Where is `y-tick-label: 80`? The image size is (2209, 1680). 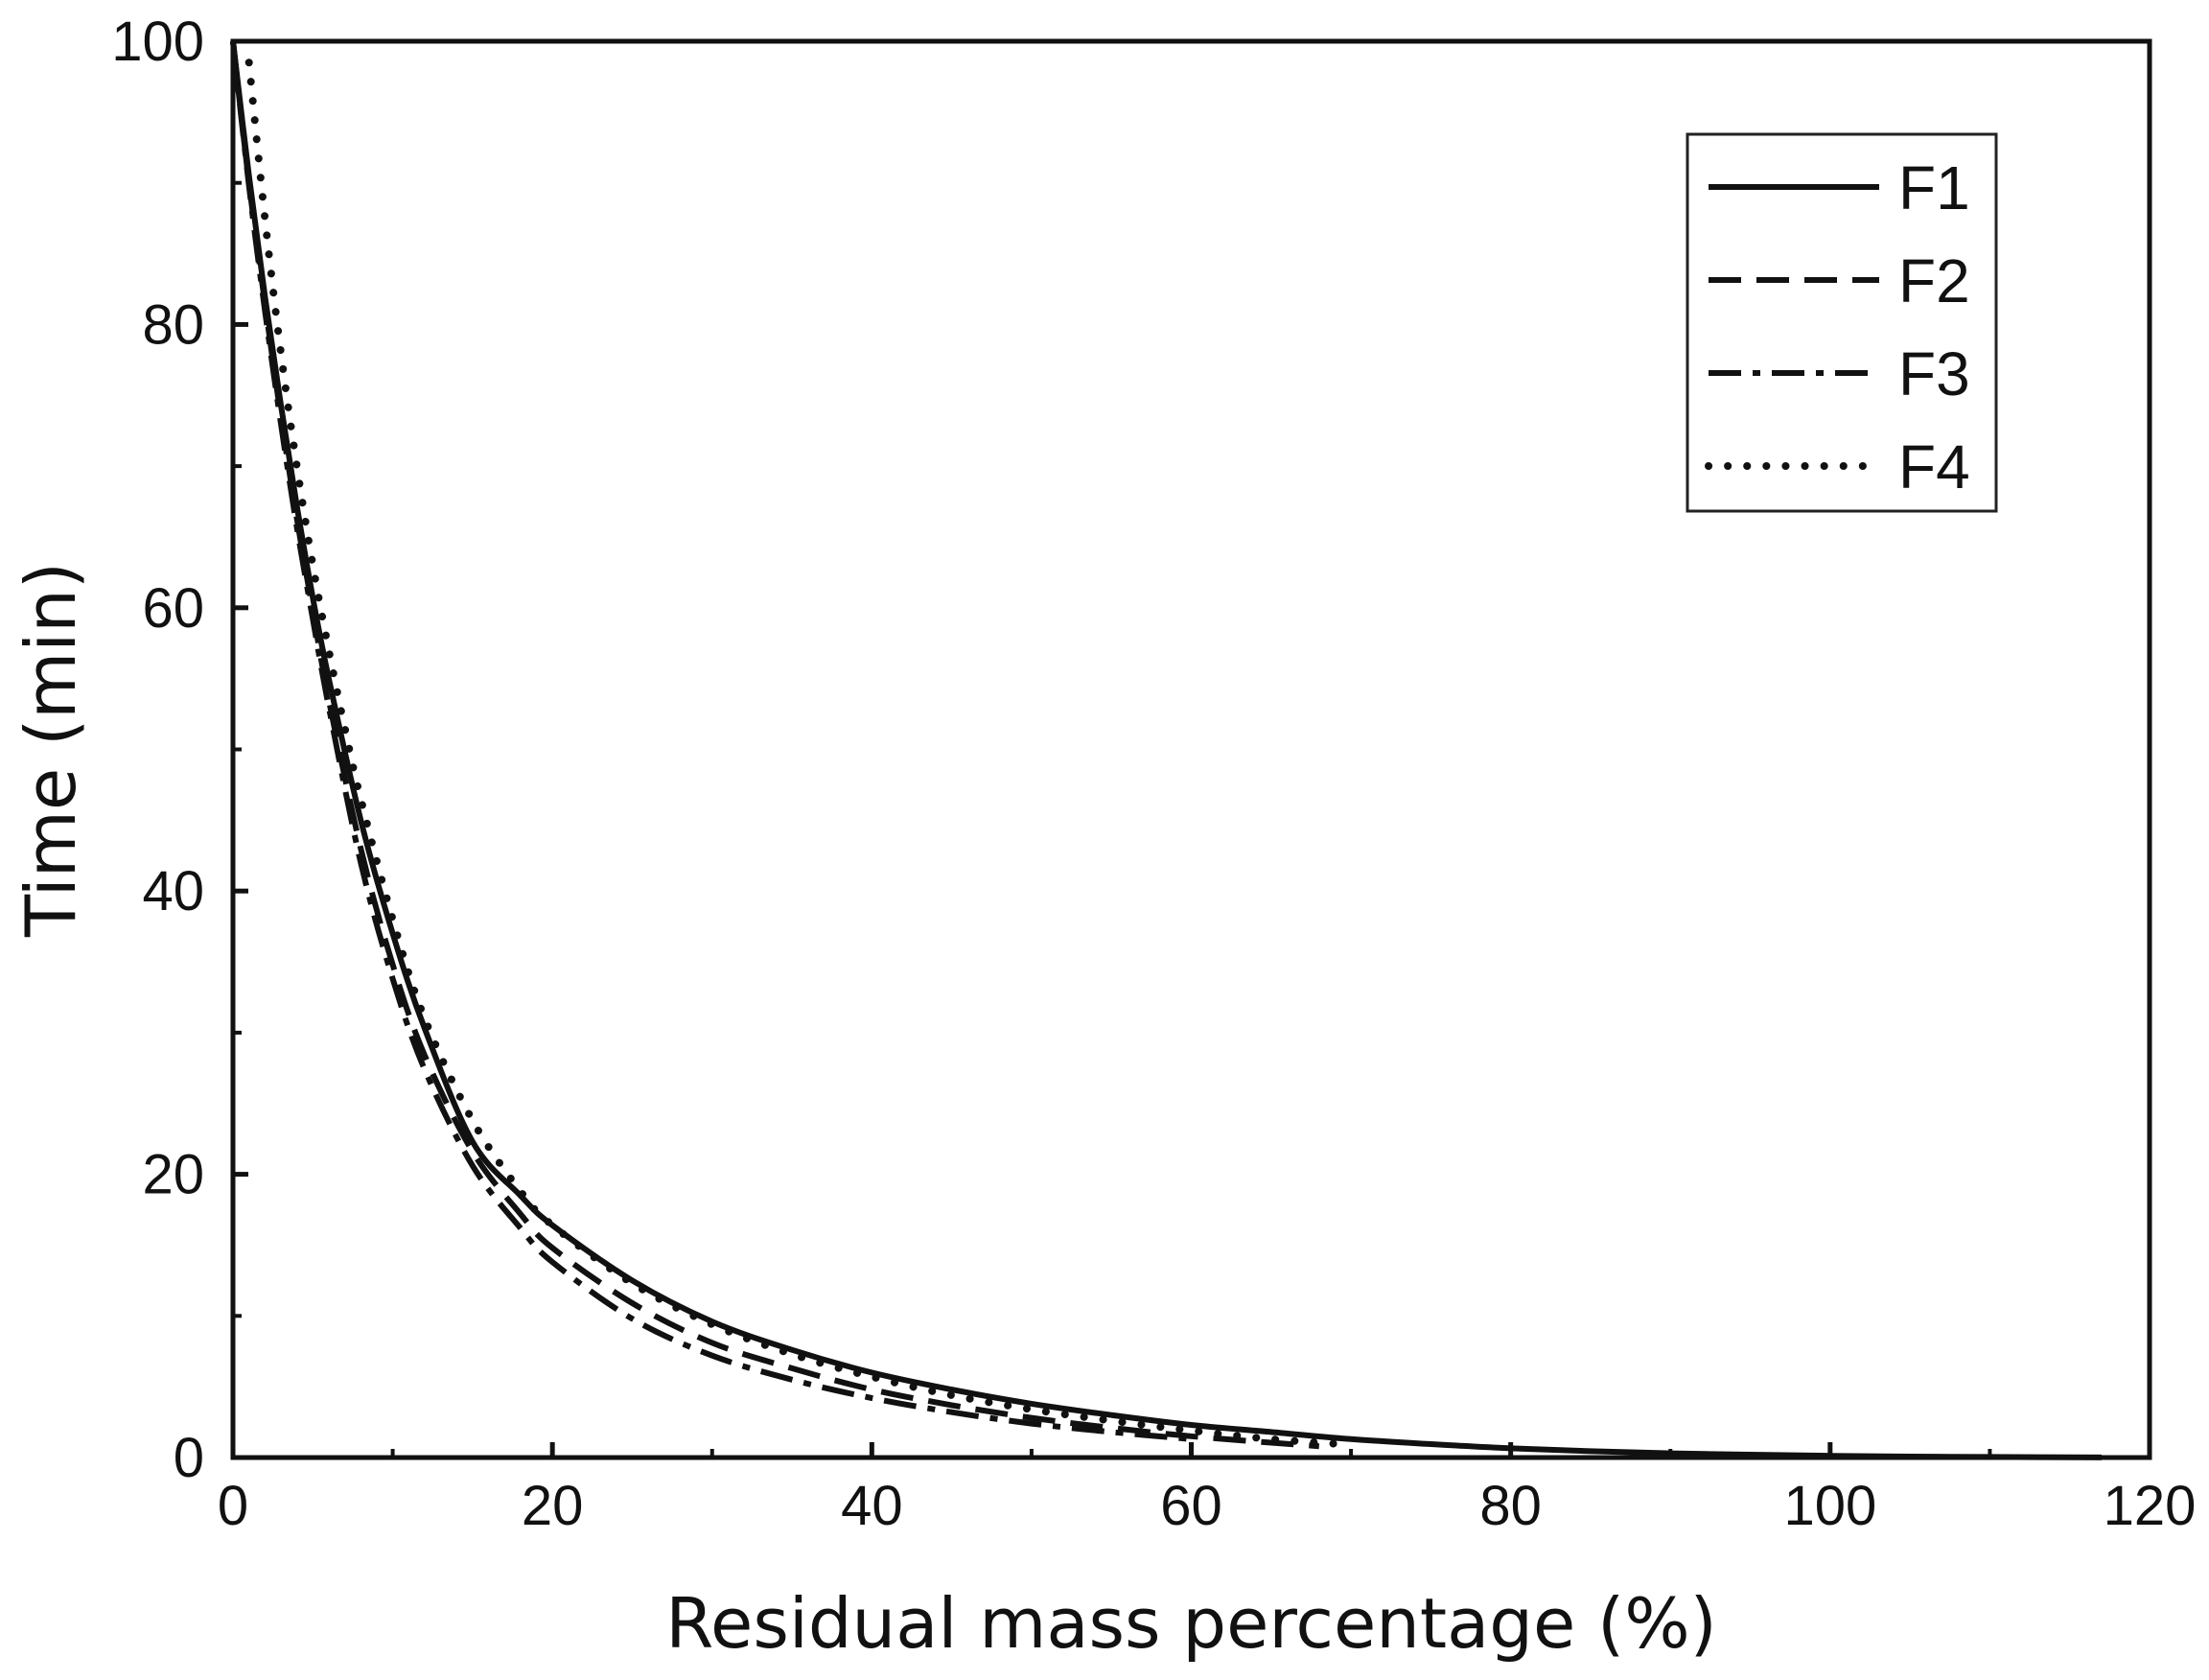 y-tick-label: 80 is located at coordinates (173, 324).